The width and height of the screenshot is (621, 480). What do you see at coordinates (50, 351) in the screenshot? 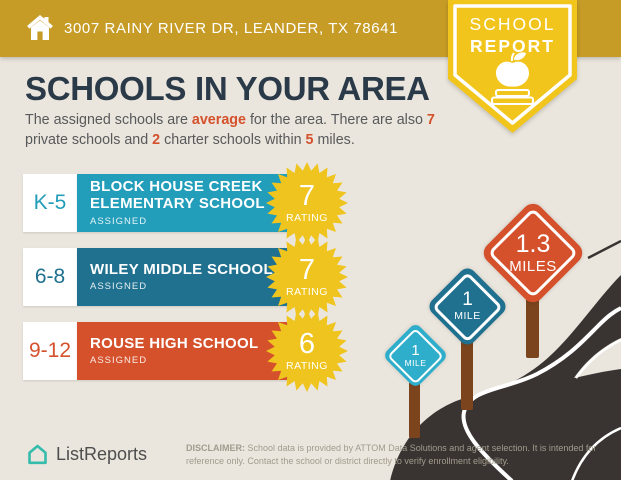
I see `grade-range-badge: 9-12` at bounding box center [50, 351].